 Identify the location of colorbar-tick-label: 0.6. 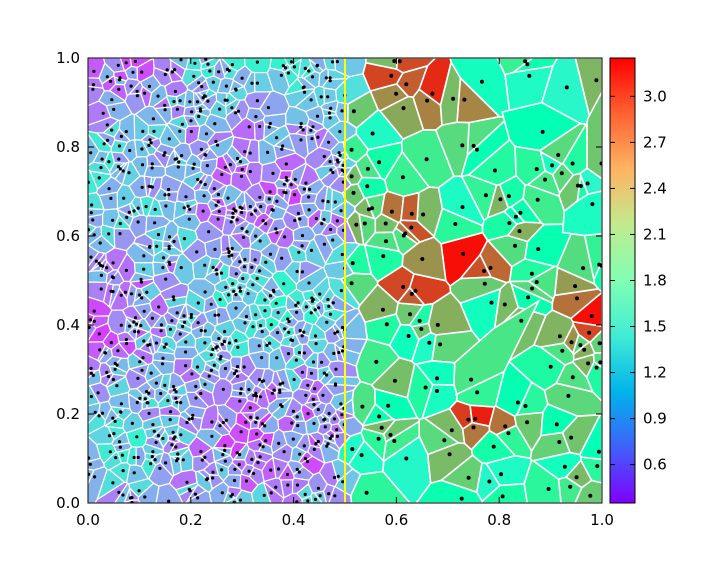
(655, 465).